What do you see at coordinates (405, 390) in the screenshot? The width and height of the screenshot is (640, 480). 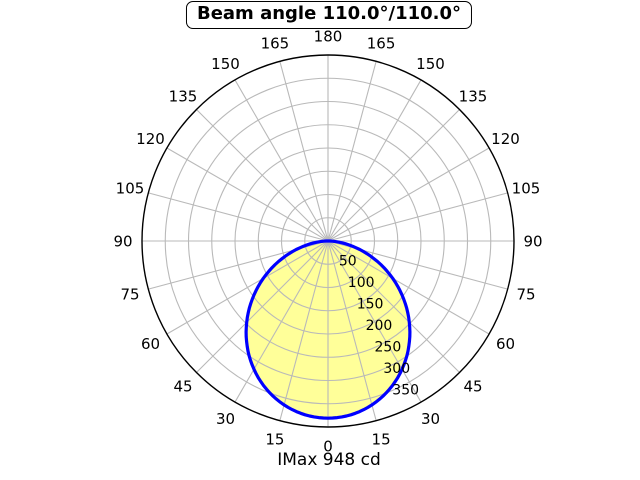 I see `radius-tick-label: 350` at bounding box center [405, 390].